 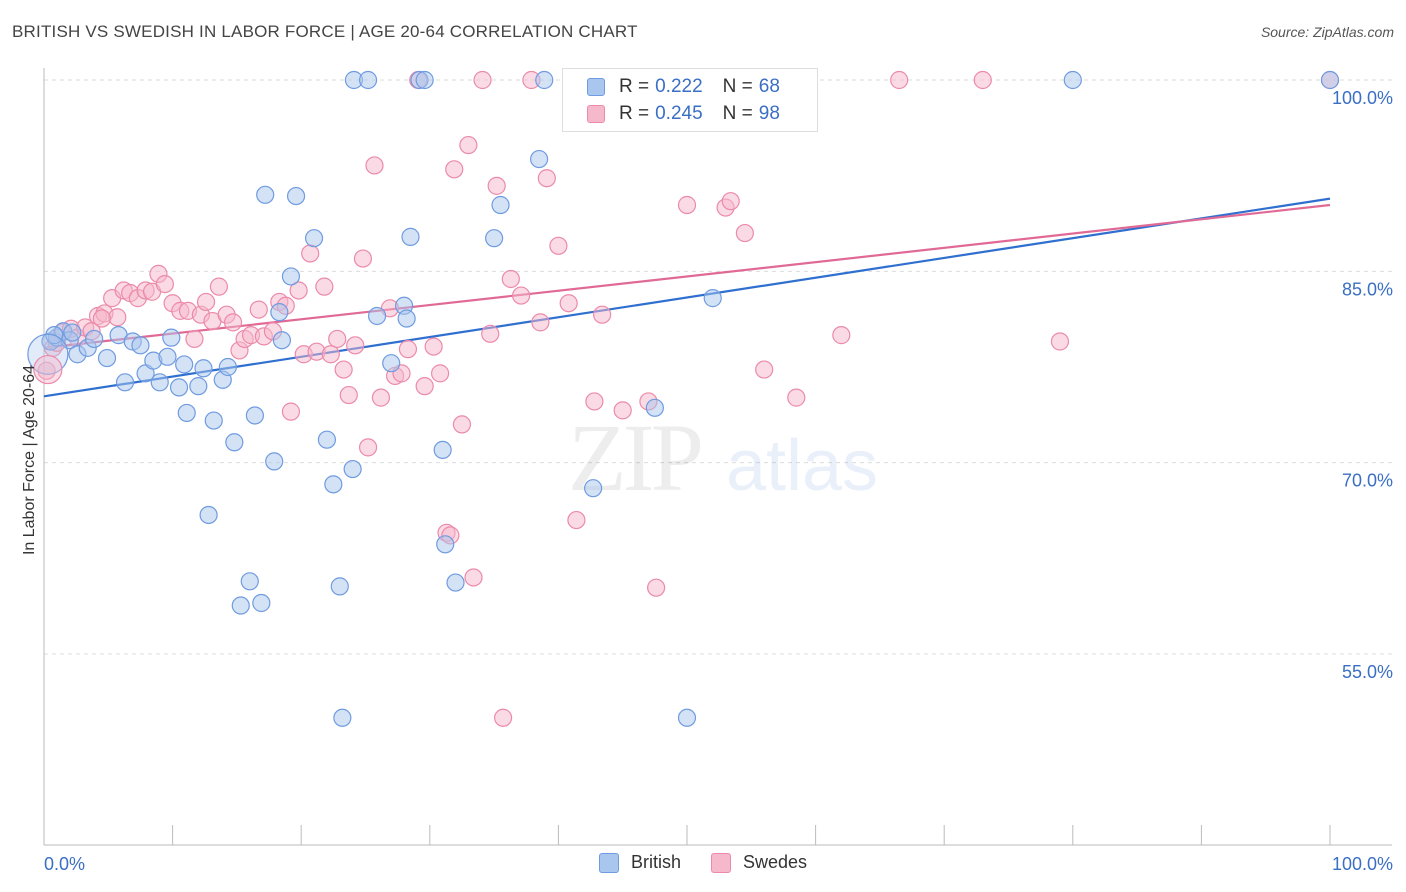 I want to click on british-n-value: 68, so click(x=769, y=86).